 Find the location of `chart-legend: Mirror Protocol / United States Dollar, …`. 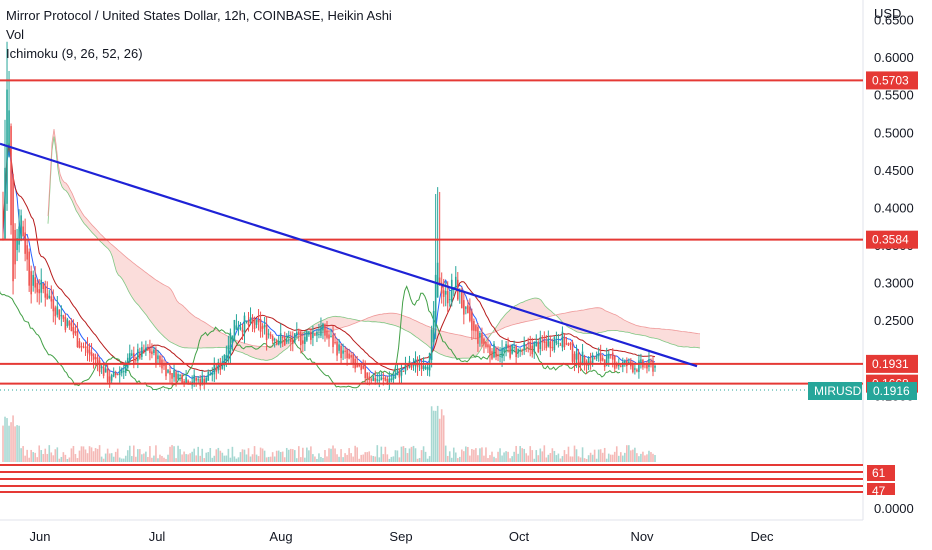

chart-legend: Mirror Protocol / United States Dollar, … is located at coordinates (199, 34).